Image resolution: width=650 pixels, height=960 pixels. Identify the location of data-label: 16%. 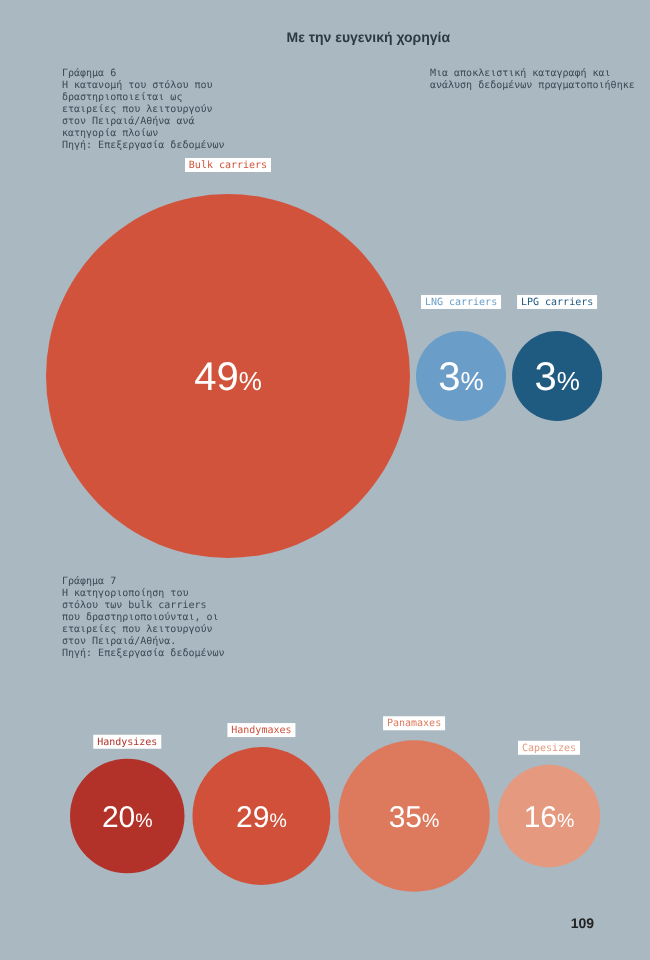
(549, 817).